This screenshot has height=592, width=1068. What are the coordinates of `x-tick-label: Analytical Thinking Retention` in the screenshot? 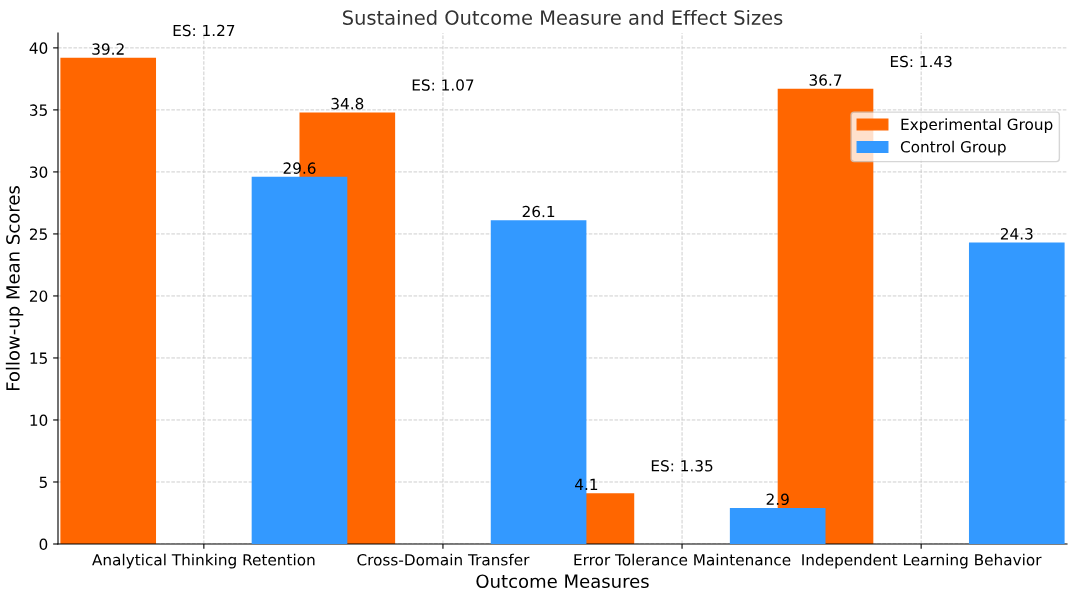 It's located at (203, 561).